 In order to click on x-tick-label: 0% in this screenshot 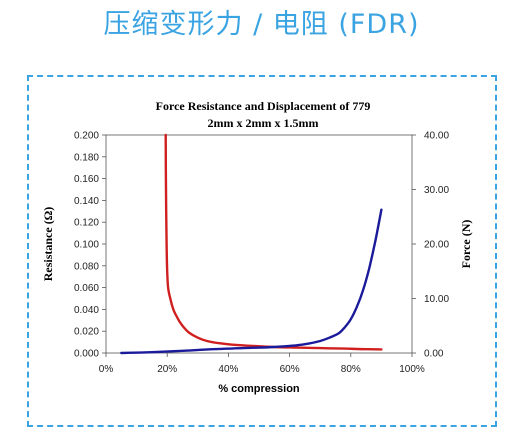, I will do `click(106, 369)`.